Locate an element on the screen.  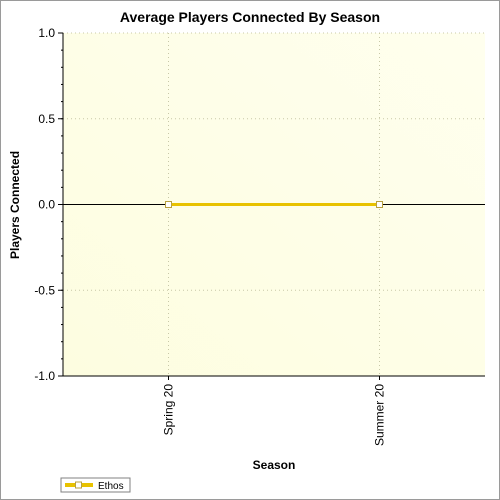
y-tick-label: 0.0 is located at coordinates (46, 205).